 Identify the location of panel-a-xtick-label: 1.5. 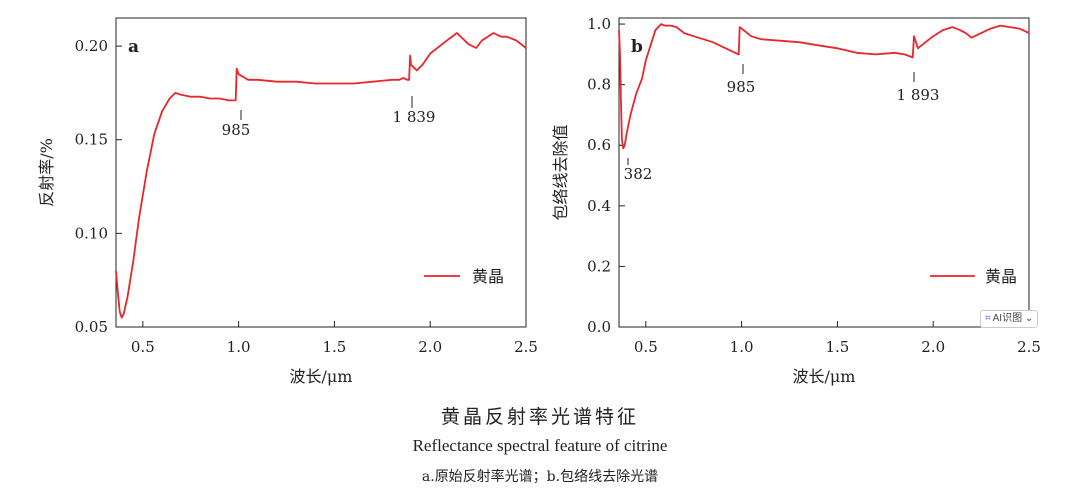
(334, 347).